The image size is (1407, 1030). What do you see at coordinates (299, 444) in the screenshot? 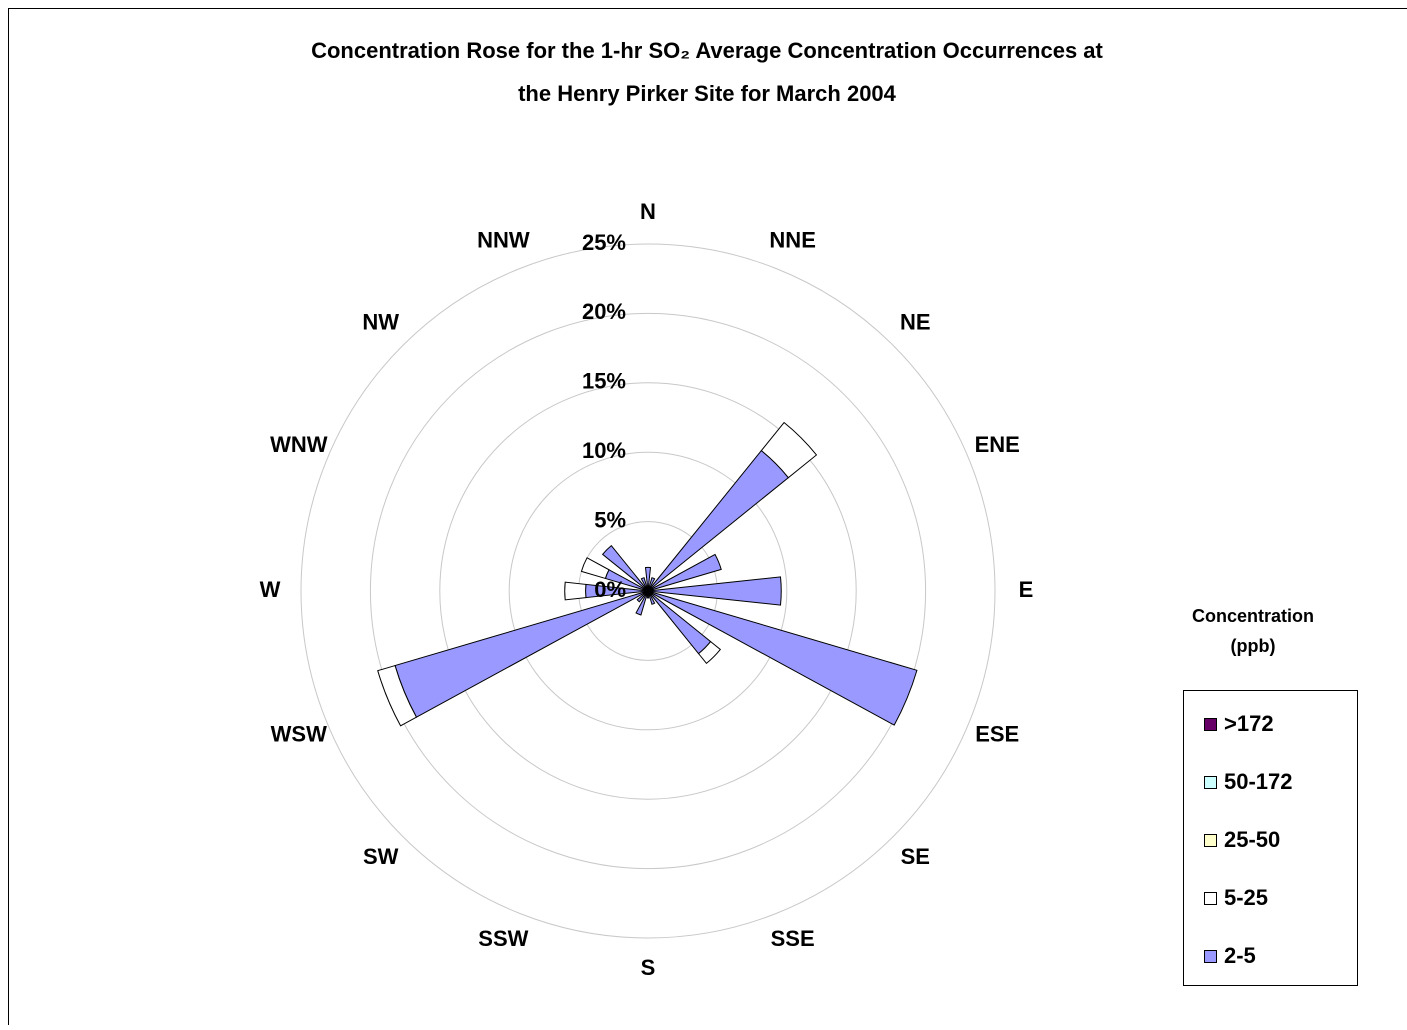
I see `direction-label: WNW` at bounding box center [299, 444].